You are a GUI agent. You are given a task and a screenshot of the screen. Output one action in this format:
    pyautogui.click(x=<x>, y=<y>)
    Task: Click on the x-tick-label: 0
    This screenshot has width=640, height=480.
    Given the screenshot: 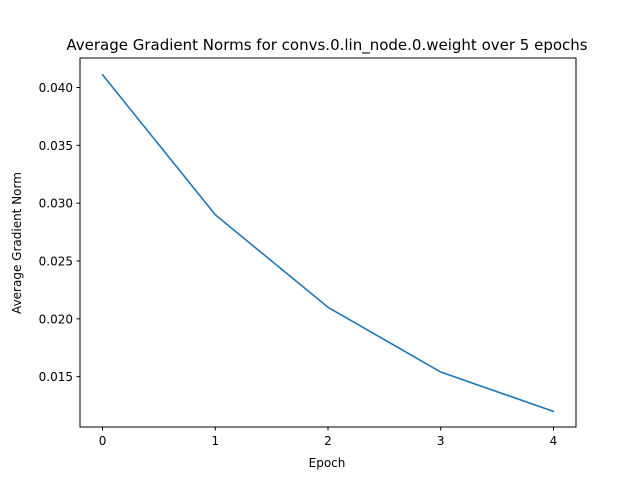 What is the action you would take?
    pyautogui.click(x=103, y=441)
    